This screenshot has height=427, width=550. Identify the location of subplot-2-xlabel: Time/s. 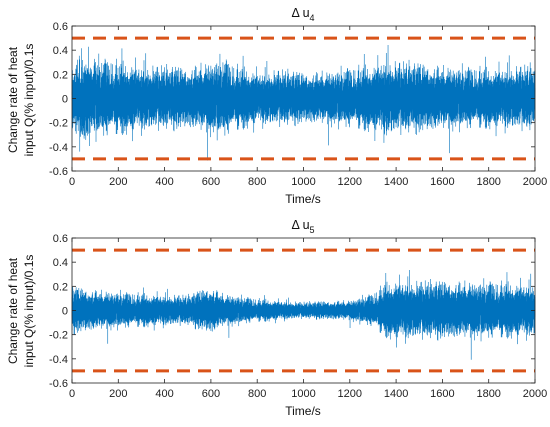
(303, 411).